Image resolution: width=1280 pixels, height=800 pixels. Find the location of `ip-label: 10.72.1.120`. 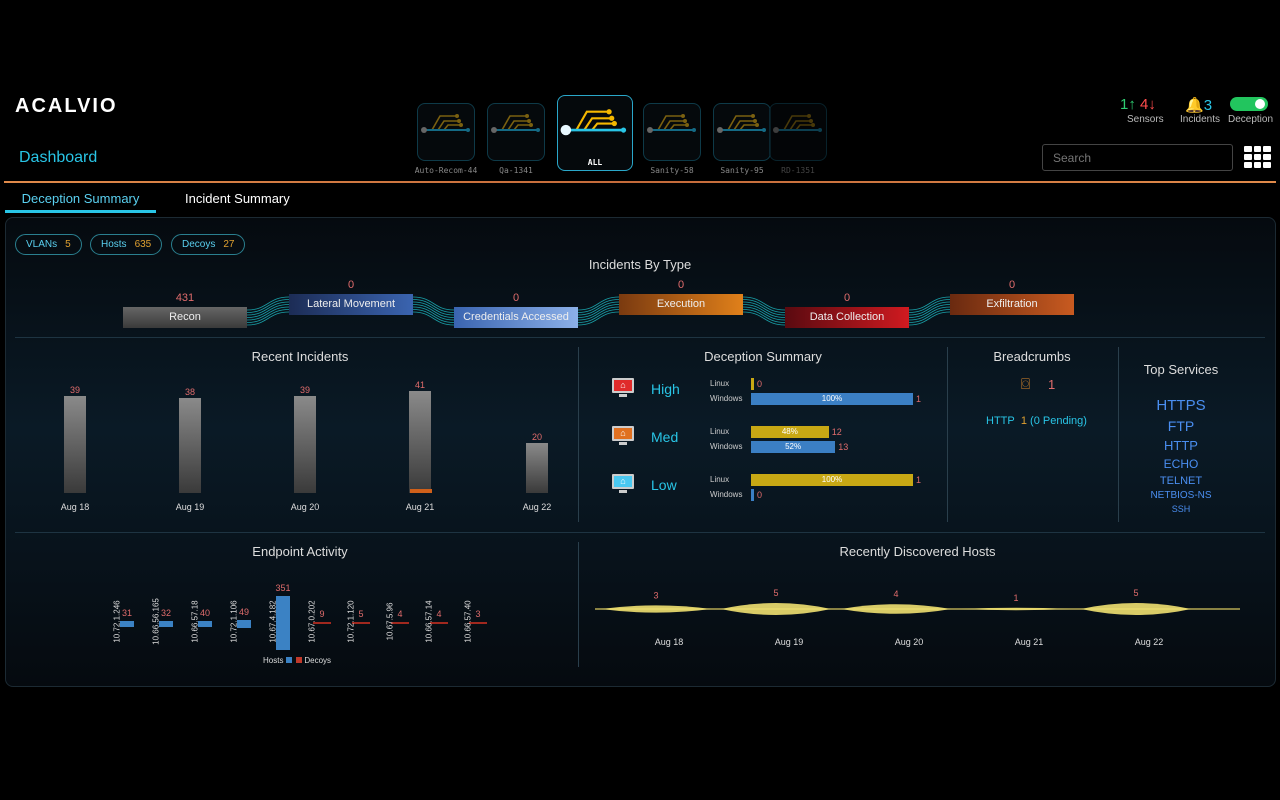

ip-label: 10.72.1.120 is located at coordinates (351, 621).